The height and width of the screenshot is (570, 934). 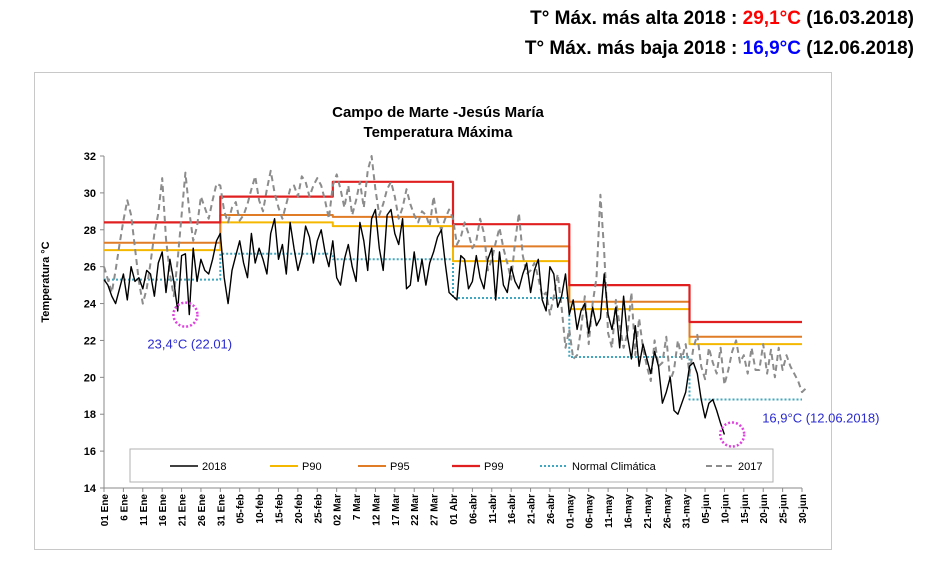 What do you see at coordinates (415, 510) in the screenshot?
I see `x-tick-label: 22 Mar` at bounding box center [415, 510].